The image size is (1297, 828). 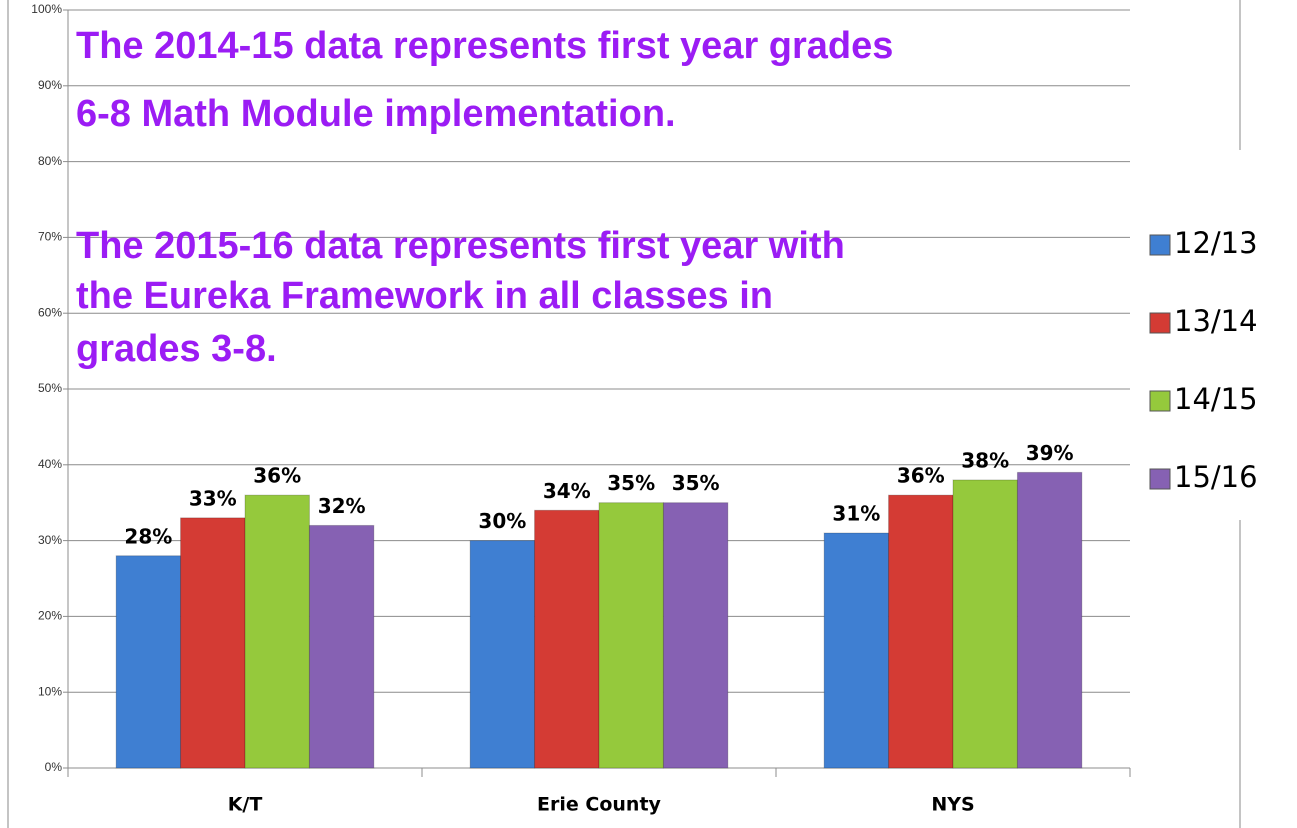 What do you see at coordinates (376, 114) in the screenshot?
I see `annotation: 6-8 Math Module implementation.` at bounding box center [376, 114].